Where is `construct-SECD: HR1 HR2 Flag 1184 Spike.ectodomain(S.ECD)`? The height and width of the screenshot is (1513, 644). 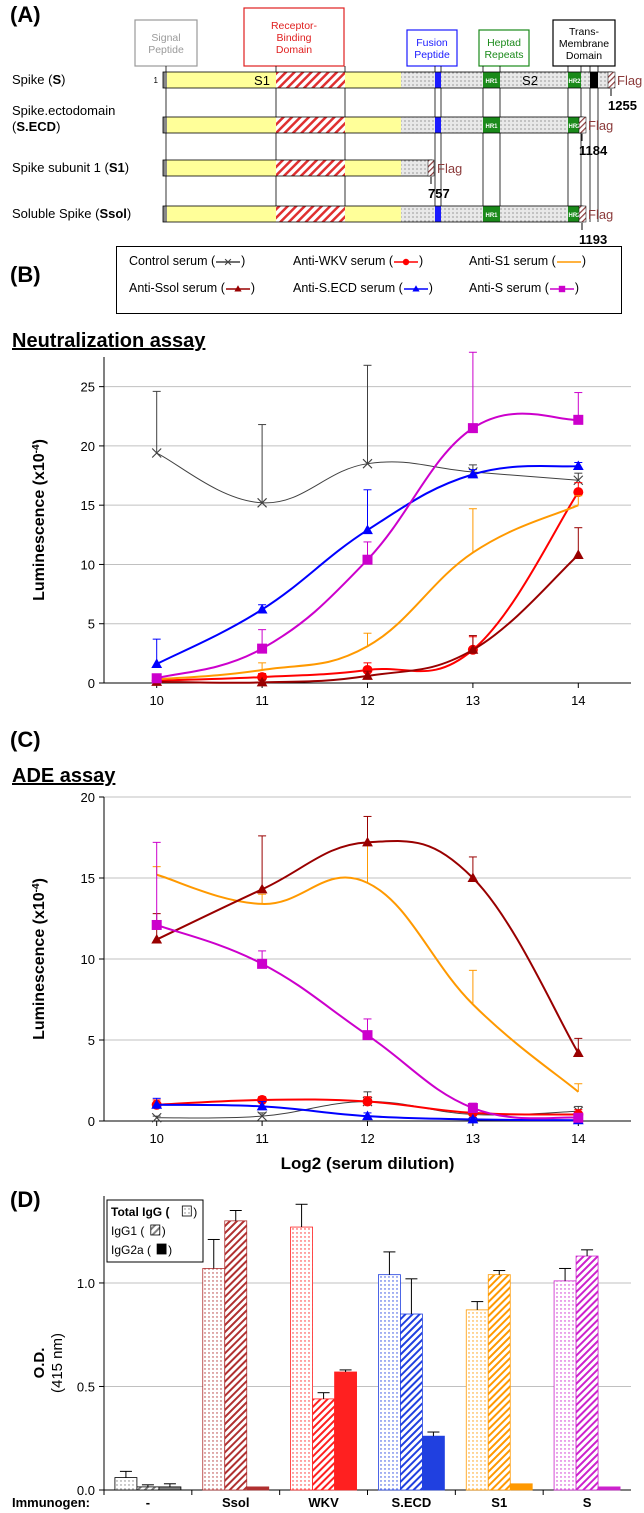
construct-SECD: HR1 HR2 Flag 1184 Spike.ectodomain(S.ECD) is located at coordinates (312, 130).